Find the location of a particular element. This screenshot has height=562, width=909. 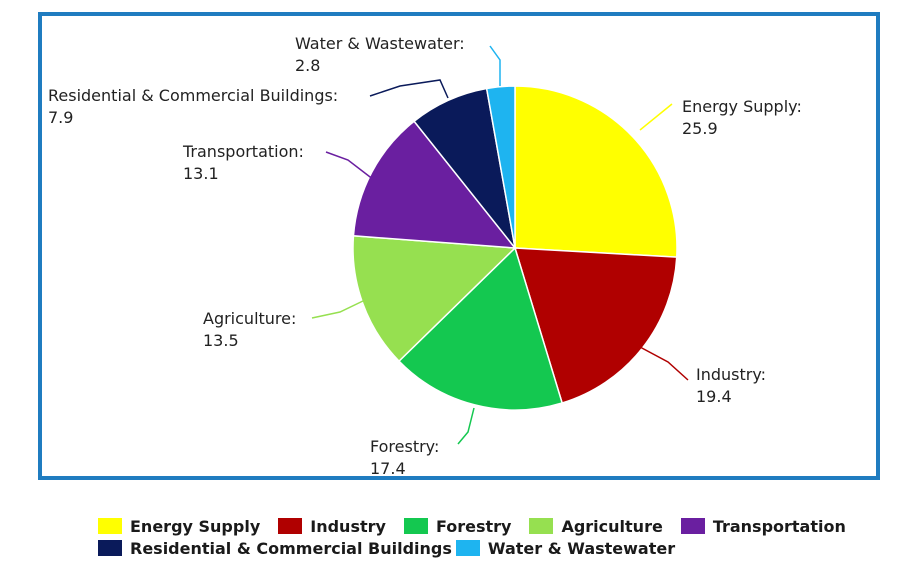

slice-label-name: Water & Wastewater: is located at coordinates (380, 43).